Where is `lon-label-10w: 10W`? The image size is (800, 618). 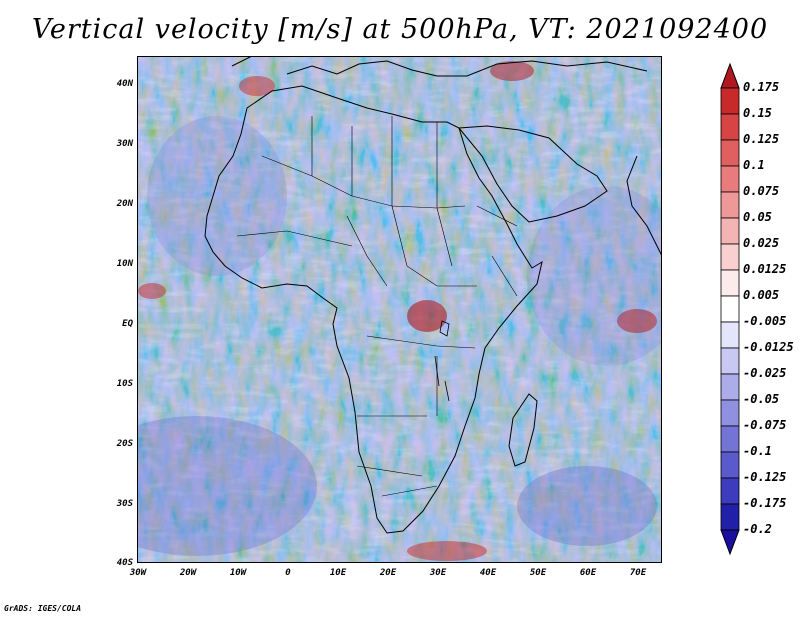
lon-label-10w: 10W is located at coordinates (238, 573).